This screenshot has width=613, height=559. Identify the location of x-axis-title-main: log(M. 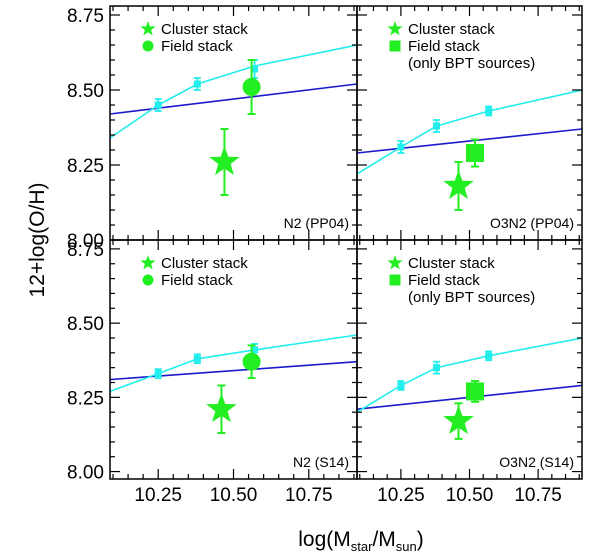
(324, 539).